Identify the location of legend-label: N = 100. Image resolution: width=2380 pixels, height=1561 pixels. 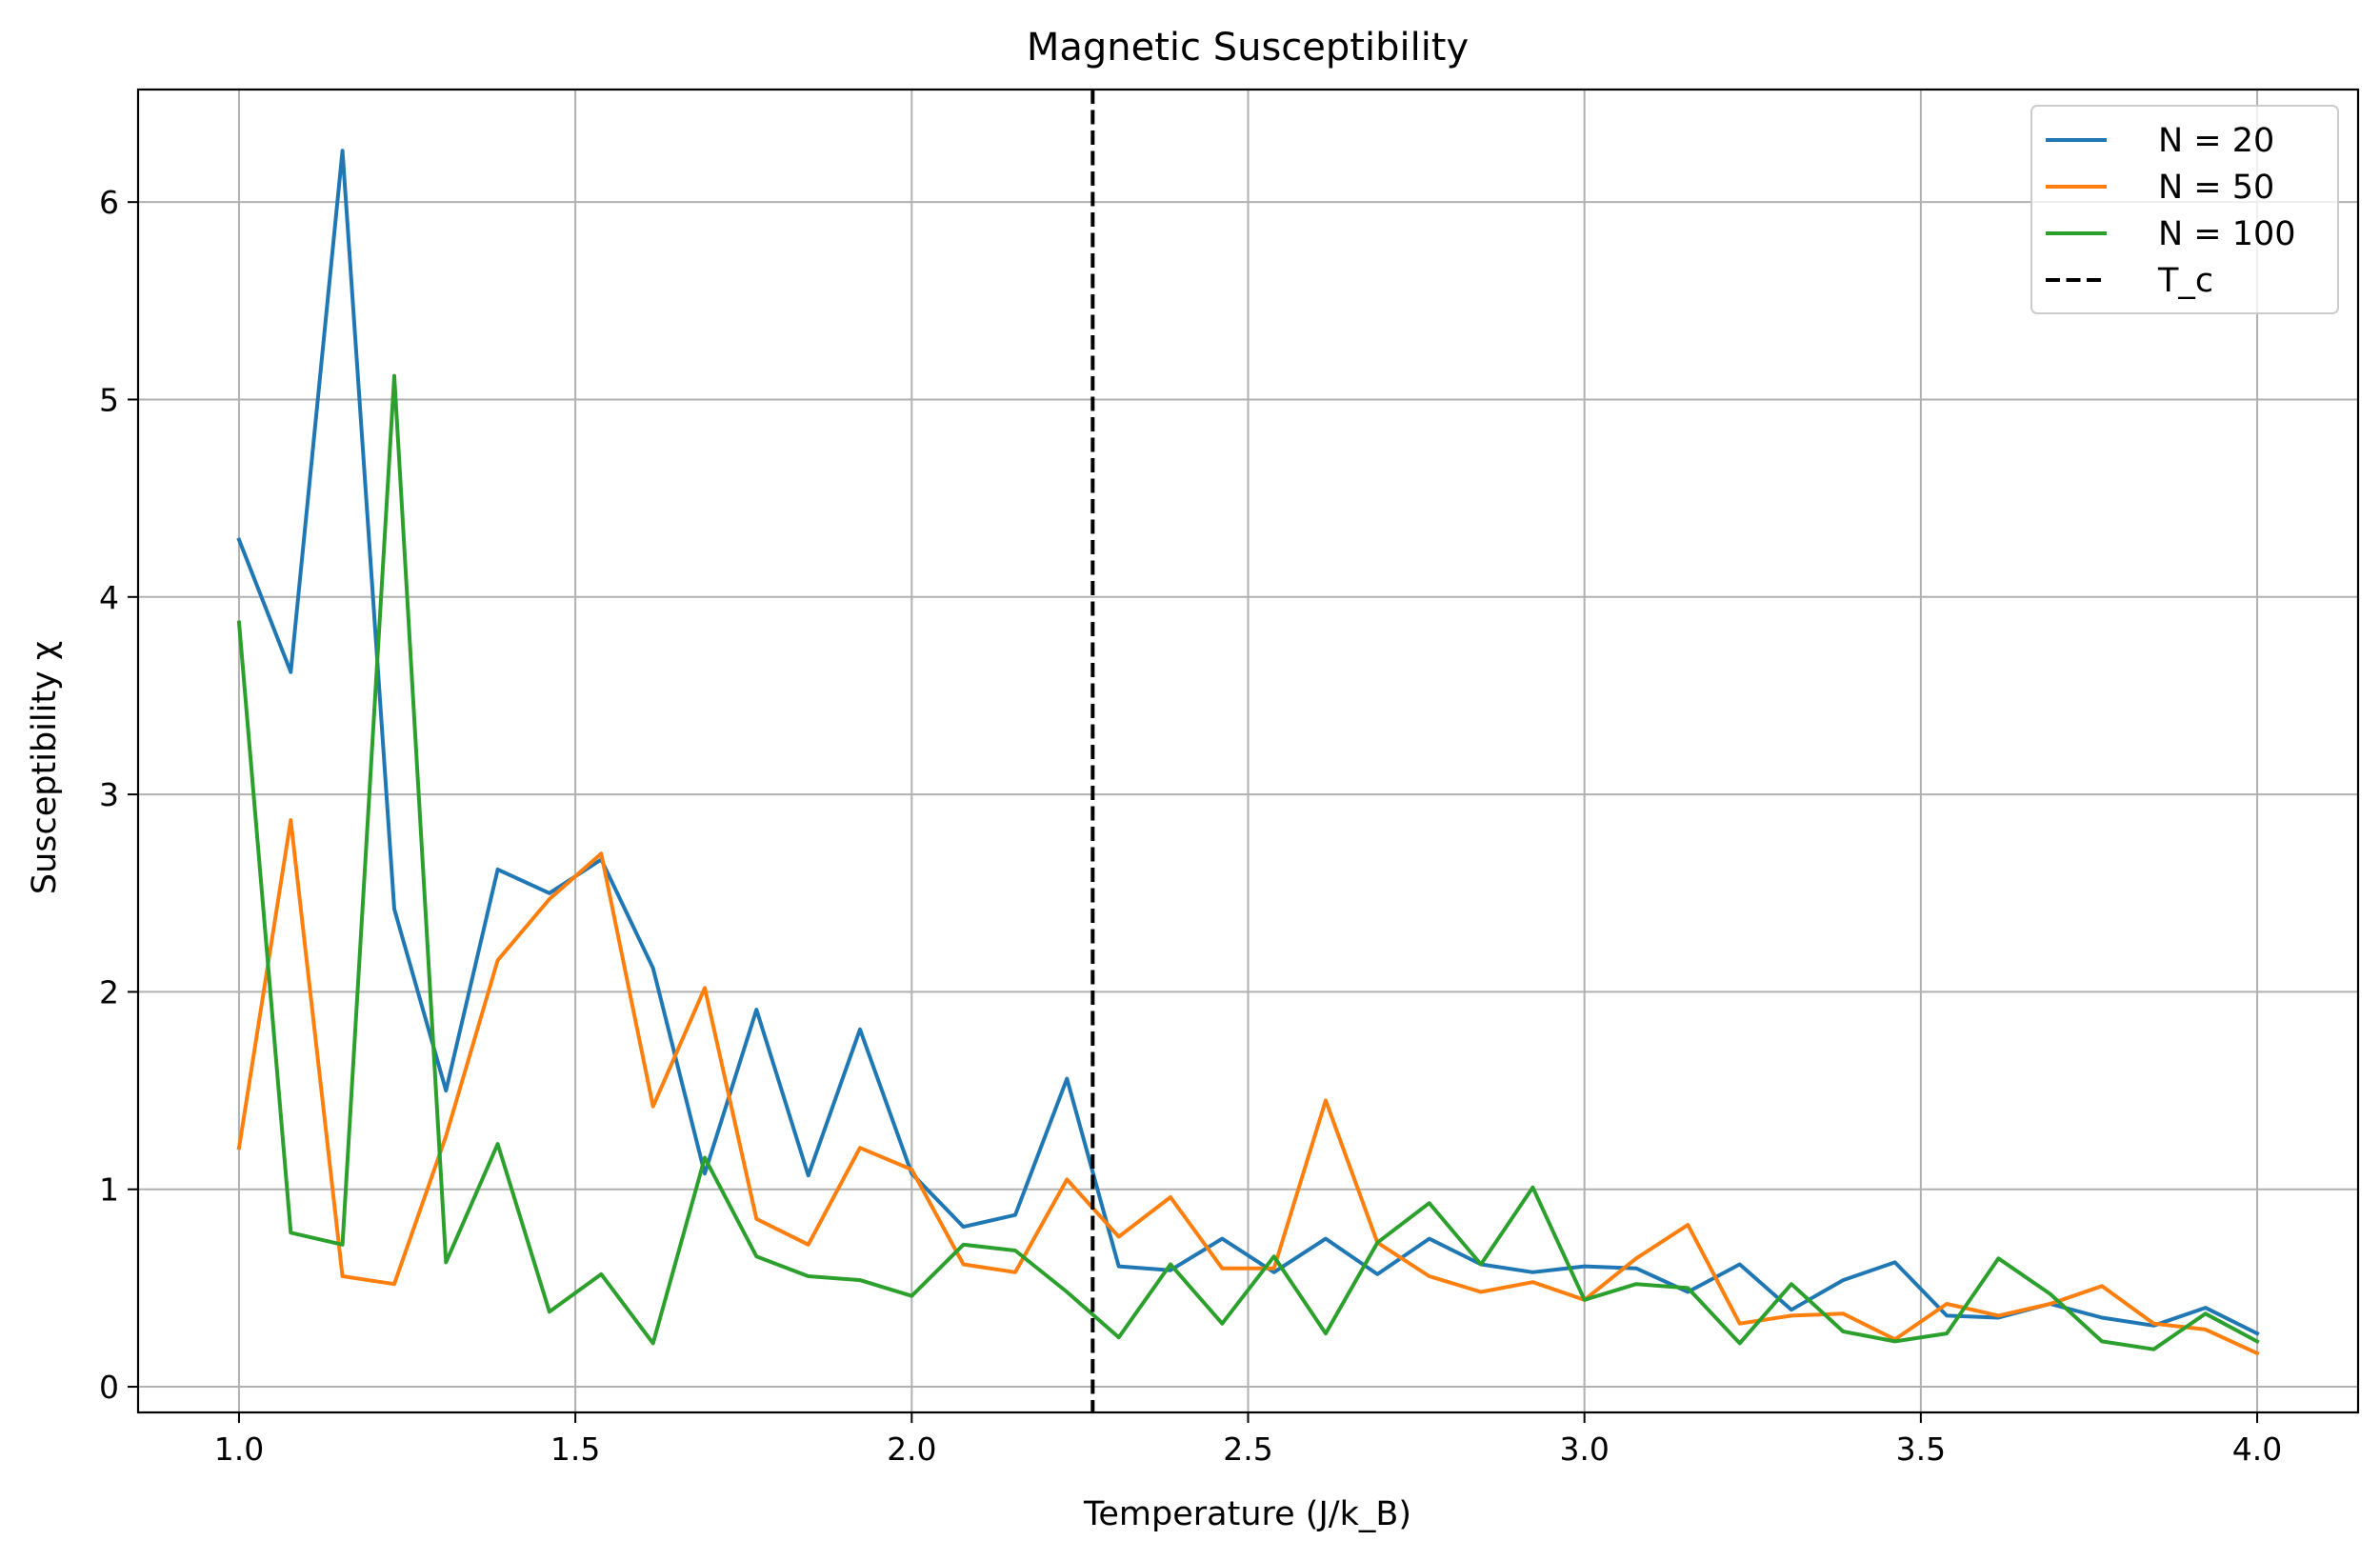
(2227, 234).